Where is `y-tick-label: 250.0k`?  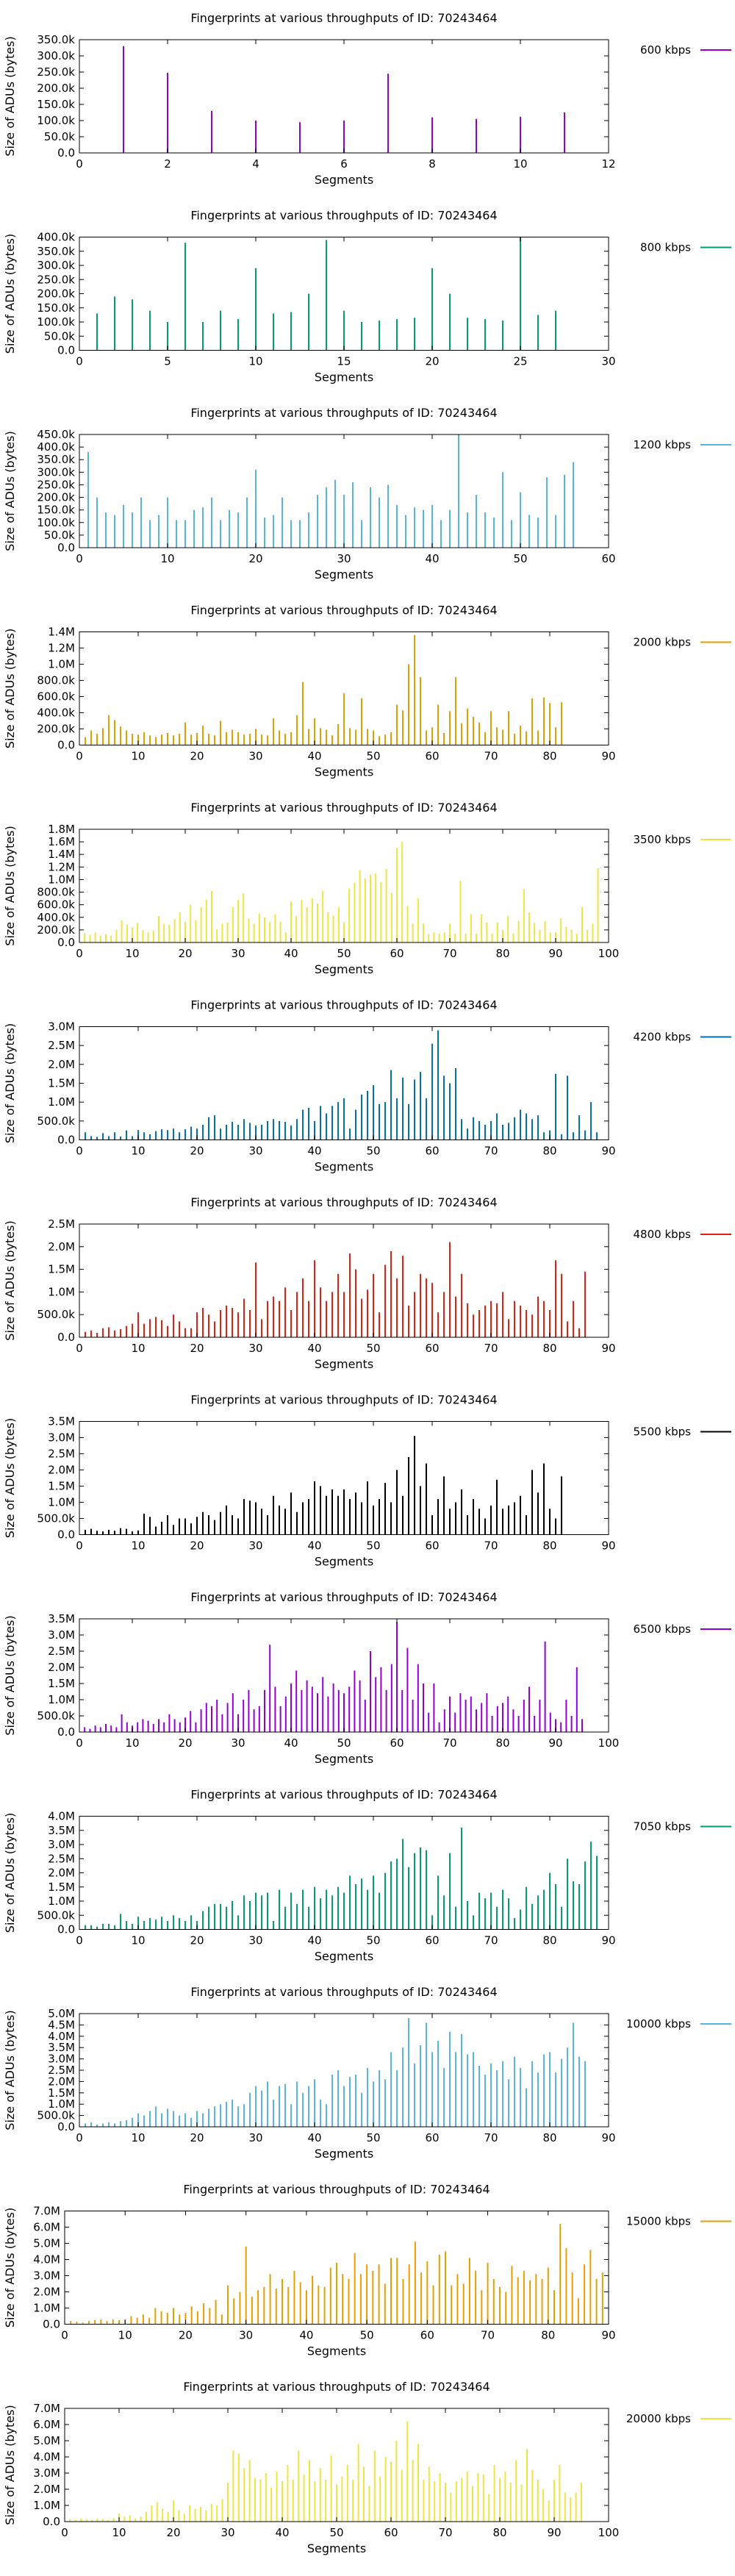 y-tick-label: 250.0k is located at coordinates (56, 72).